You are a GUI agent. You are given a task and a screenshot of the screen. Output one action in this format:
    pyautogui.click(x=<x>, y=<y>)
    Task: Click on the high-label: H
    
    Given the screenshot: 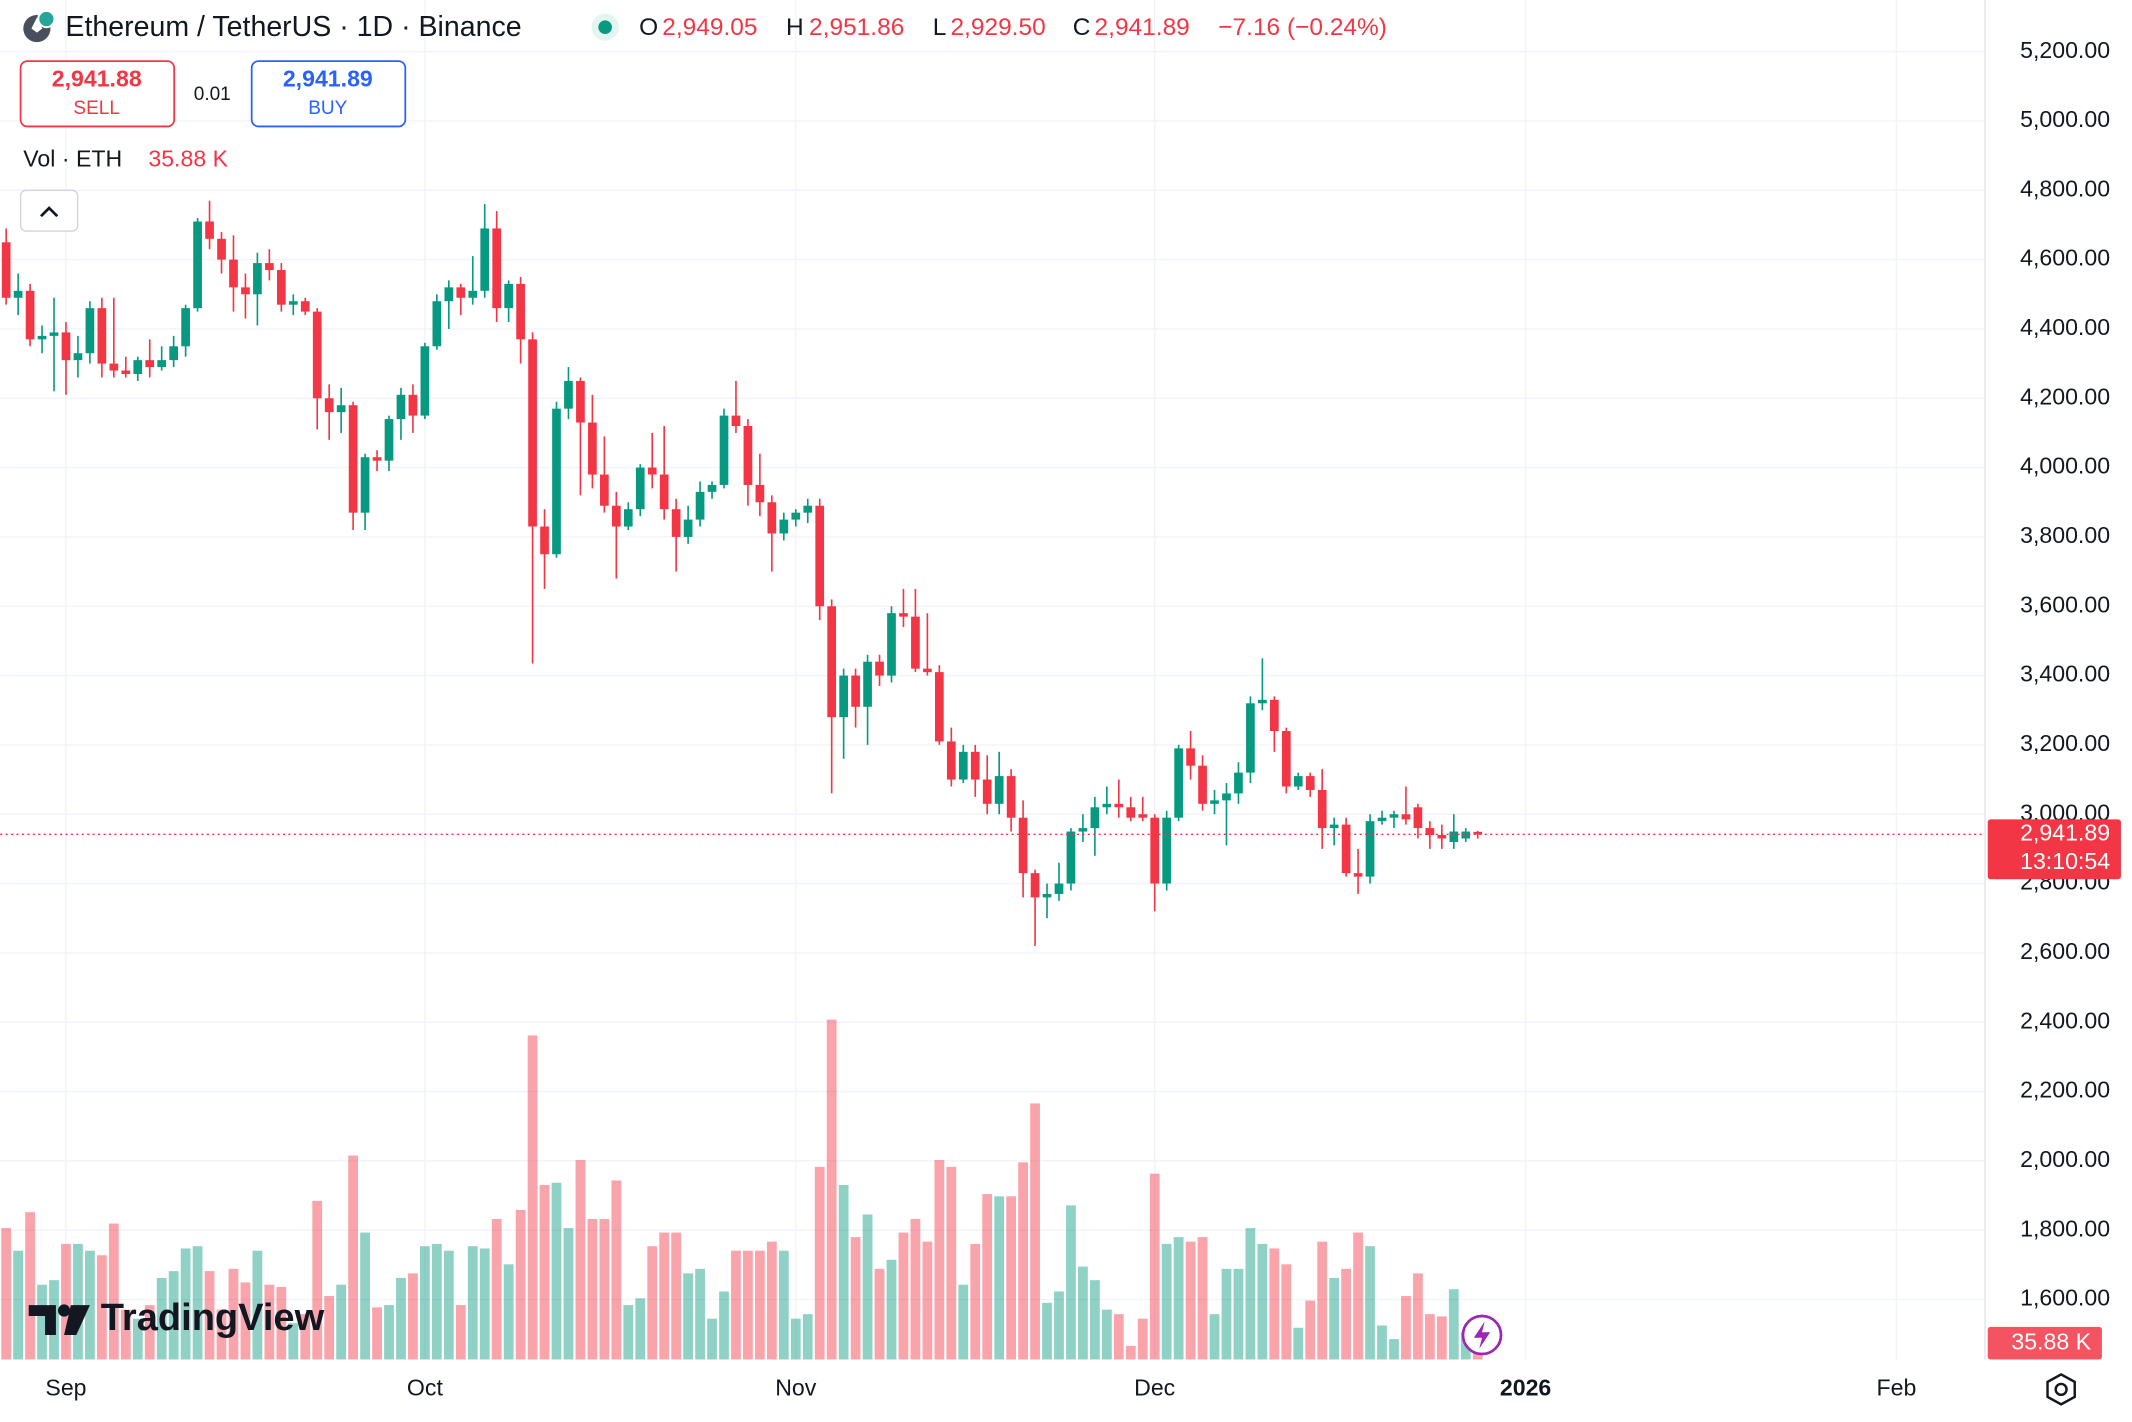 What is the action you would take?
    pyautogui.click(x=795, y=27)
    